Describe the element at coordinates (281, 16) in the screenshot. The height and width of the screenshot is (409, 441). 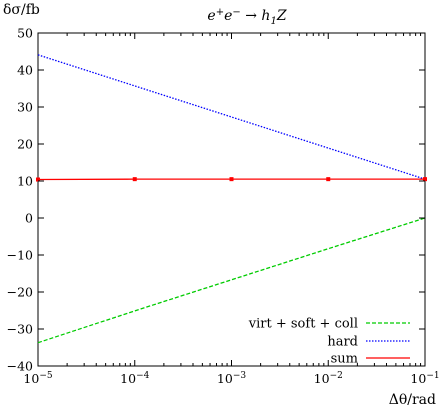
I see `title-segment: Z` at that location.